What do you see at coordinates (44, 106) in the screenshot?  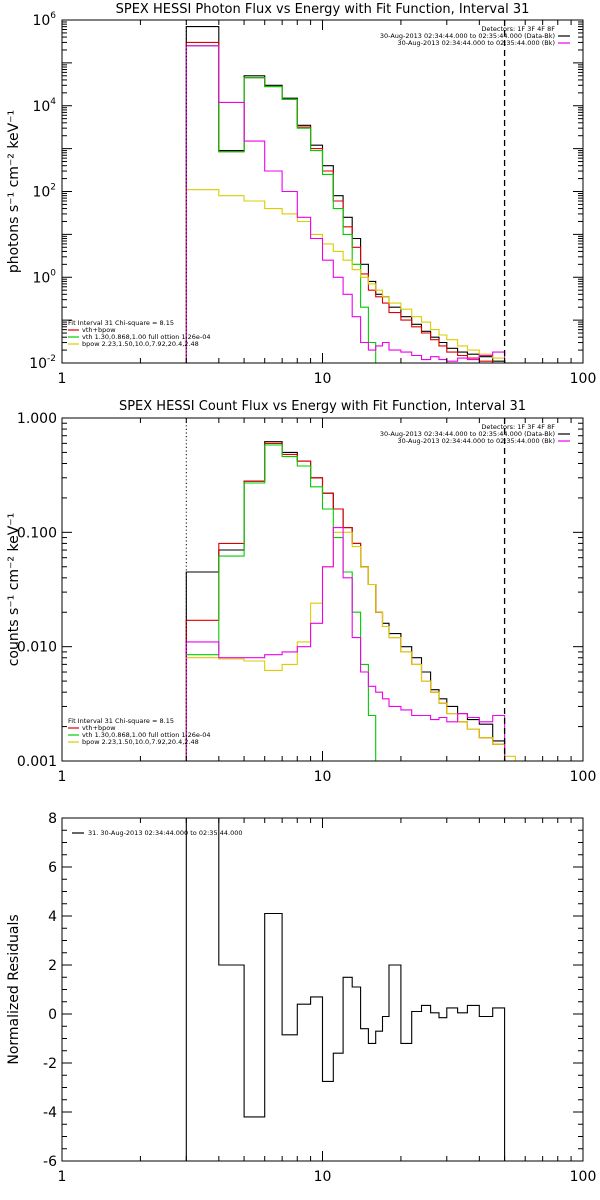 I see `y-tick-label: 10⁴` at bounding box center [44, 106].